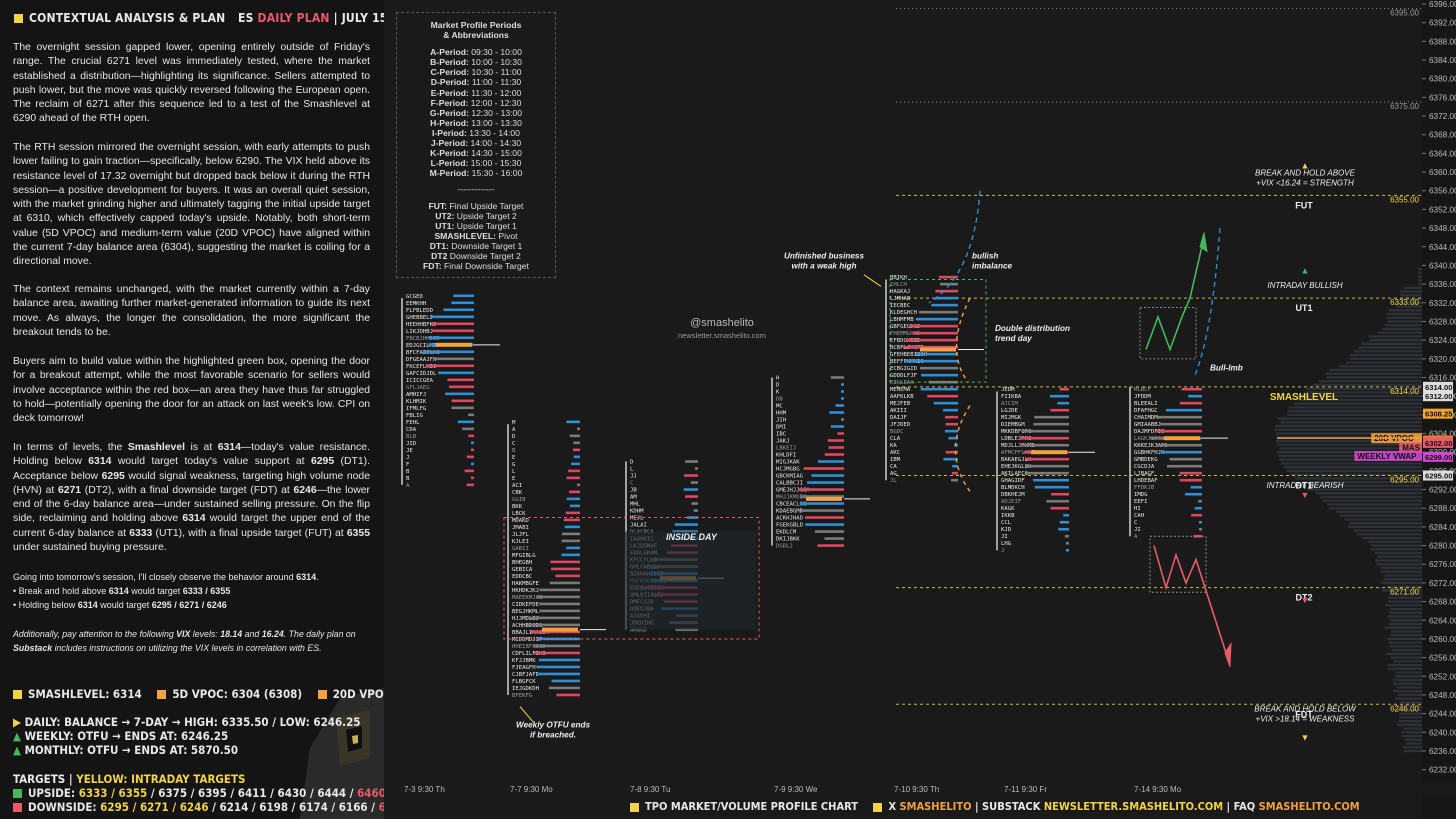 This screenshot has width=1456, height=819. What do you see at coordinates (920, 789) in the screenshot?
I see `x-axis-bg` at bounding box center [920, 789].